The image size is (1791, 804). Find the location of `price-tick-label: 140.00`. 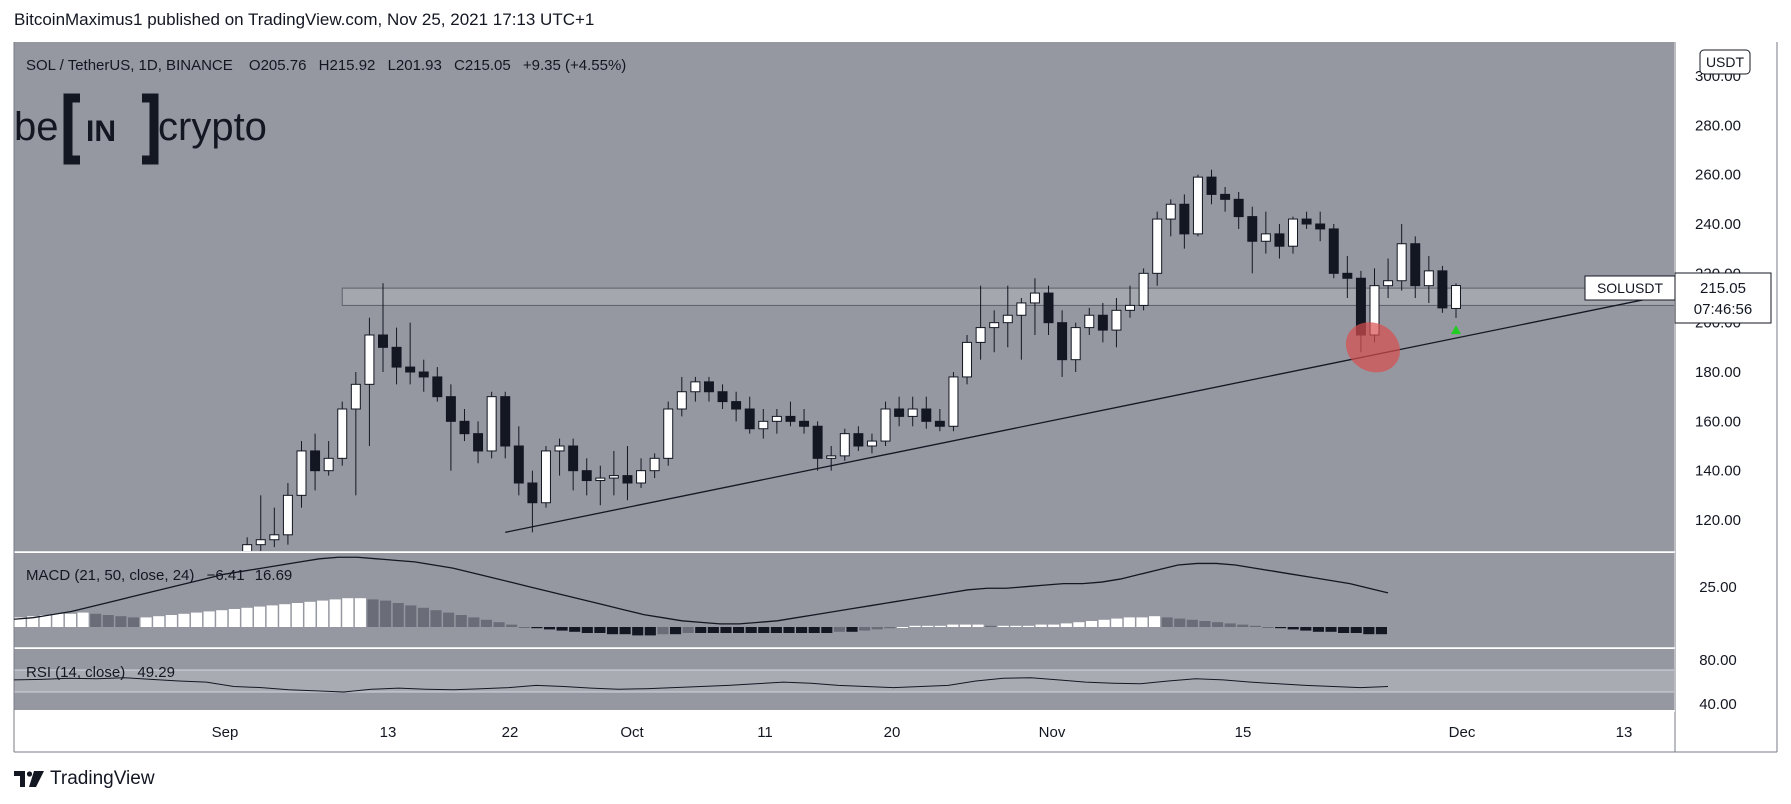

price-tick-label: 140.00 is located at coordinates (1718, 471).